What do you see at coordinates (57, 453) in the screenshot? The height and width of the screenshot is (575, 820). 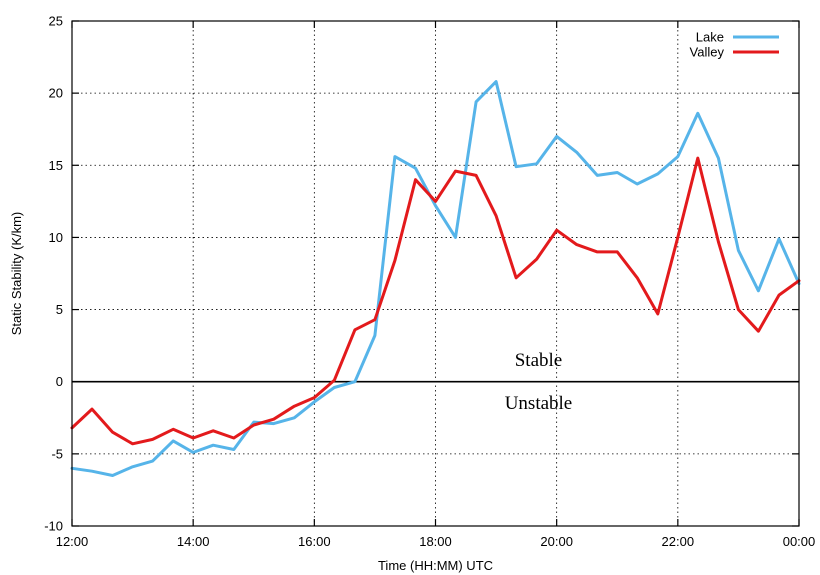 I see `y-tick-label: -5` at bounding box center [57, 453].